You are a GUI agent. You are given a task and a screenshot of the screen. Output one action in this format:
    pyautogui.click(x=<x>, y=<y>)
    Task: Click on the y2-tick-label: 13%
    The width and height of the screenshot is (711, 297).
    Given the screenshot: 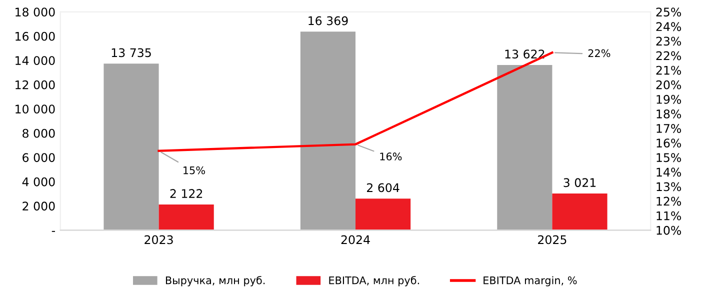 What is the action you would take?
    pyautogui.click(x=669, y=187)
    